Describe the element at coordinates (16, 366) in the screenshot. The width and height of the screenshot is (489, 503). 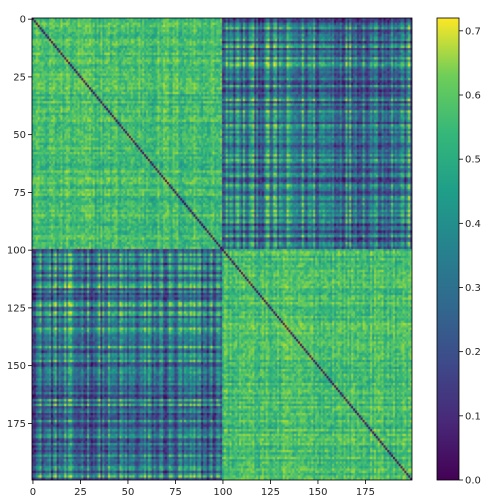
I see `y-tick-label: 150` at that location.